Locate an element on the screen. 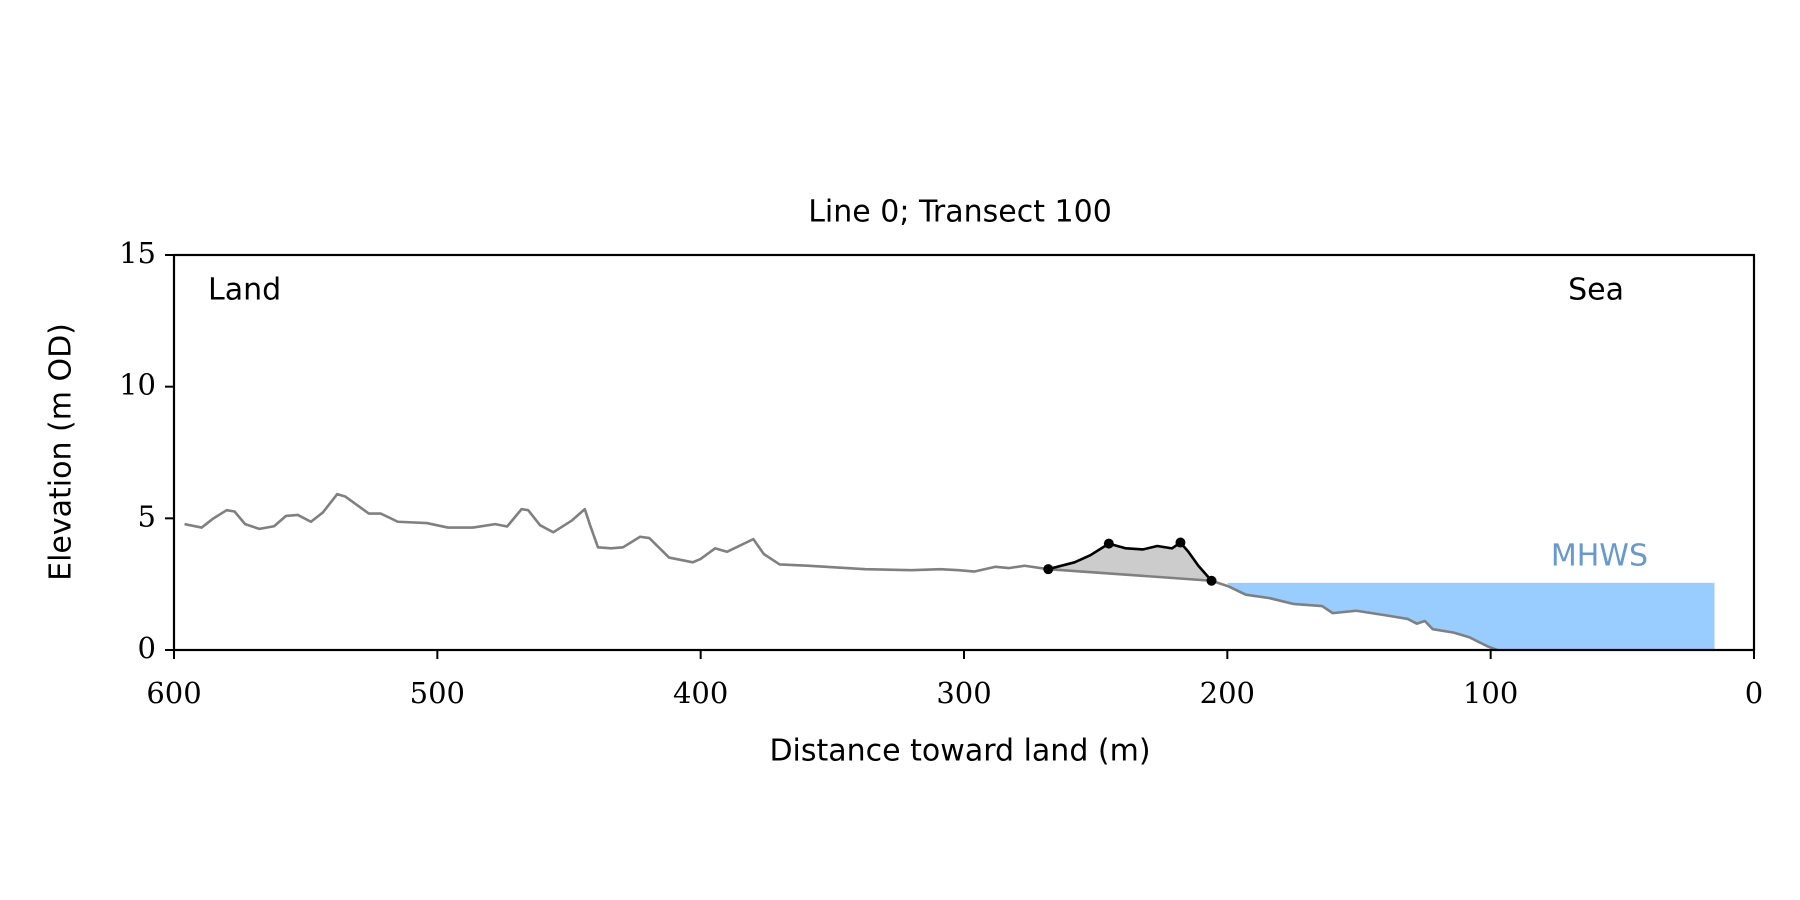 Image resolution: width=1800 pixels, height=900 pixels. x-tick-label: 600 is located at coordinates (173, 693).